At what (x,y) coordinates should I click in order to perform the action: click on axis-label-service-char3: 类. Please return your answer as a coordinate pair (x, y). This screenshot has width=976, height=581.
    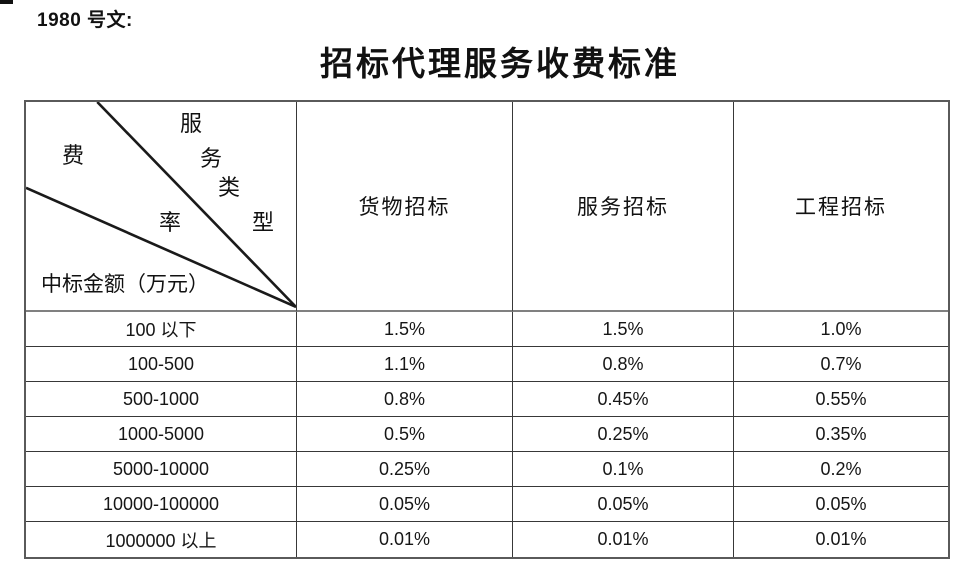
    Looking at the image, I should click on (229, 187).